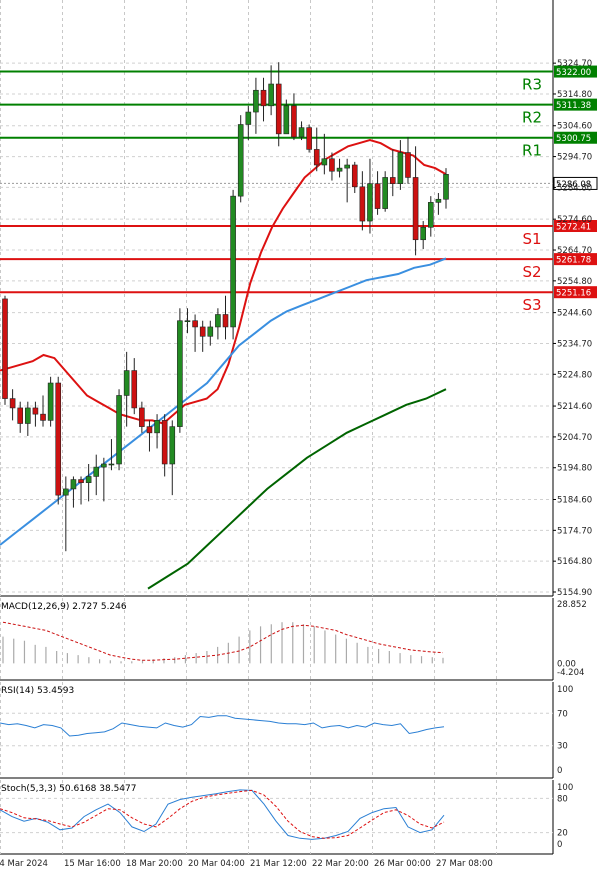 This screenshot has height=874, width=600. Describe the element at coordinates (562, 747) in the screenshot. I see `rsi-tick: 30` at that location.